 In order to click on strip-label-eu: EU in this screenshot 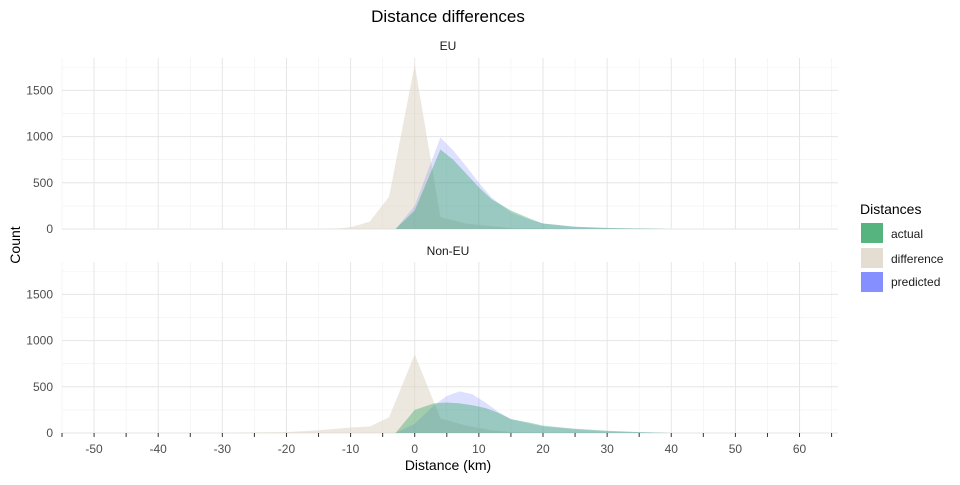, I will do `click(448, 46)`.